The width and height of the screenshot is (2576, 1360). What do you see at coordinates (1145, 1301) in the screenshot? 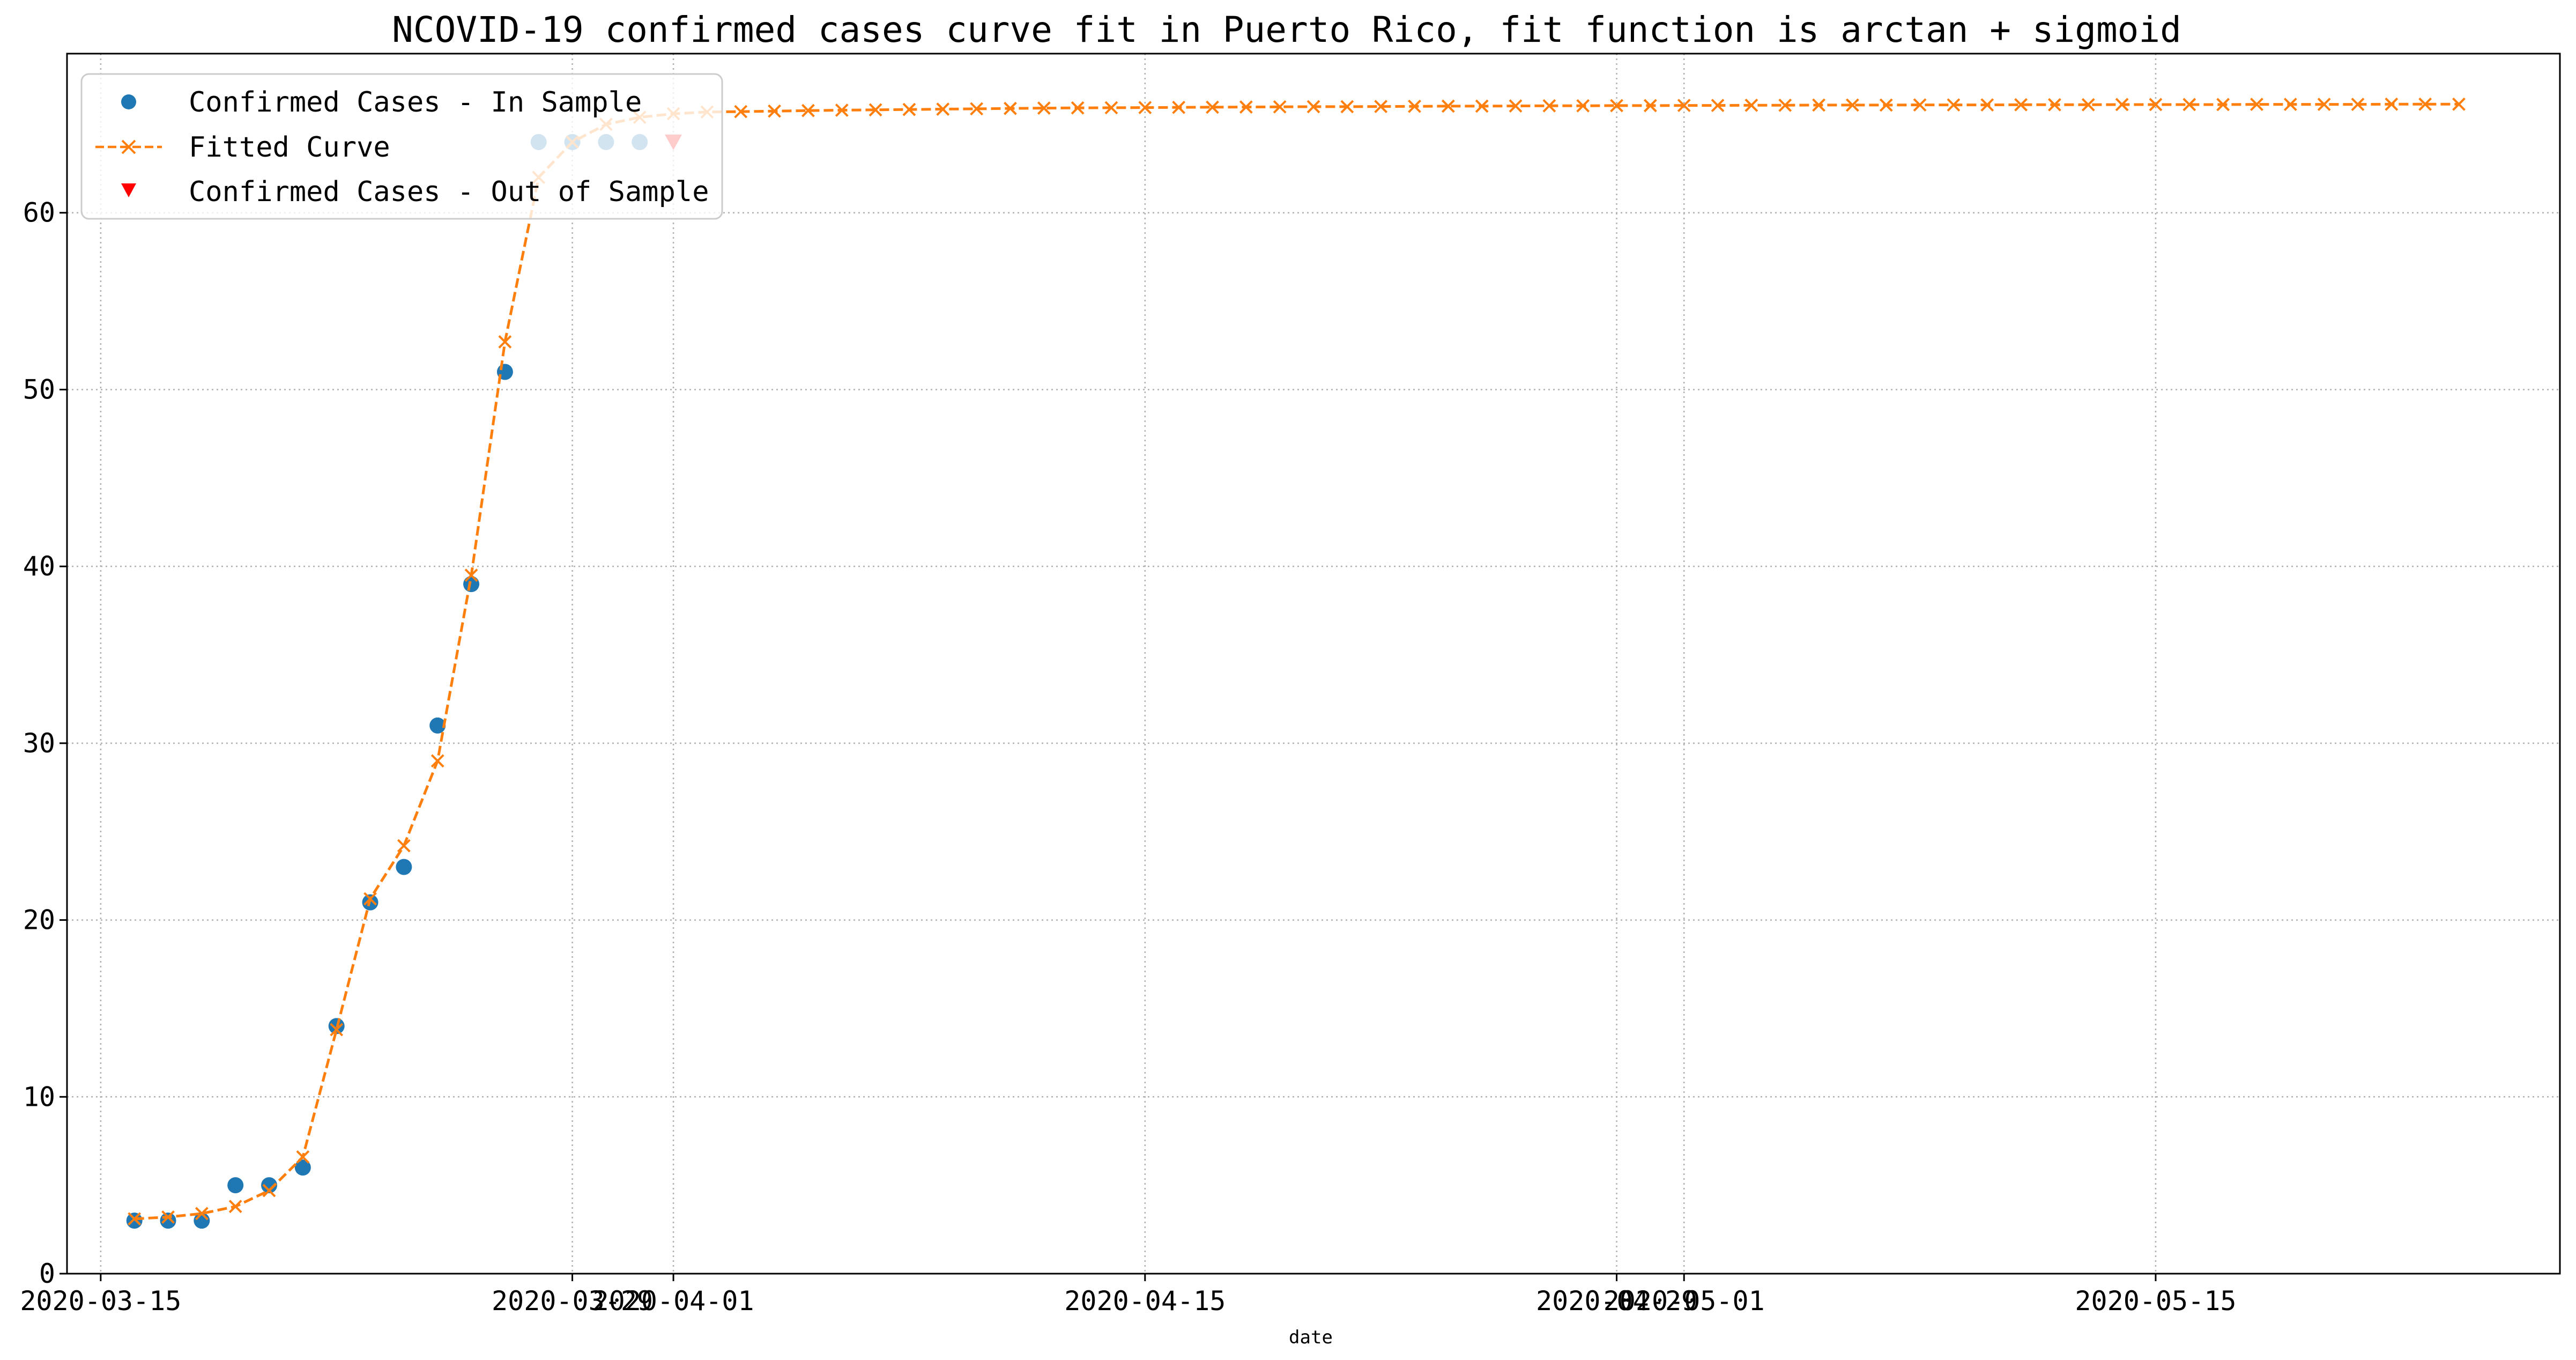
I see `x-tick-label: 2020-04-15` at bounding box center [1145, 1301].